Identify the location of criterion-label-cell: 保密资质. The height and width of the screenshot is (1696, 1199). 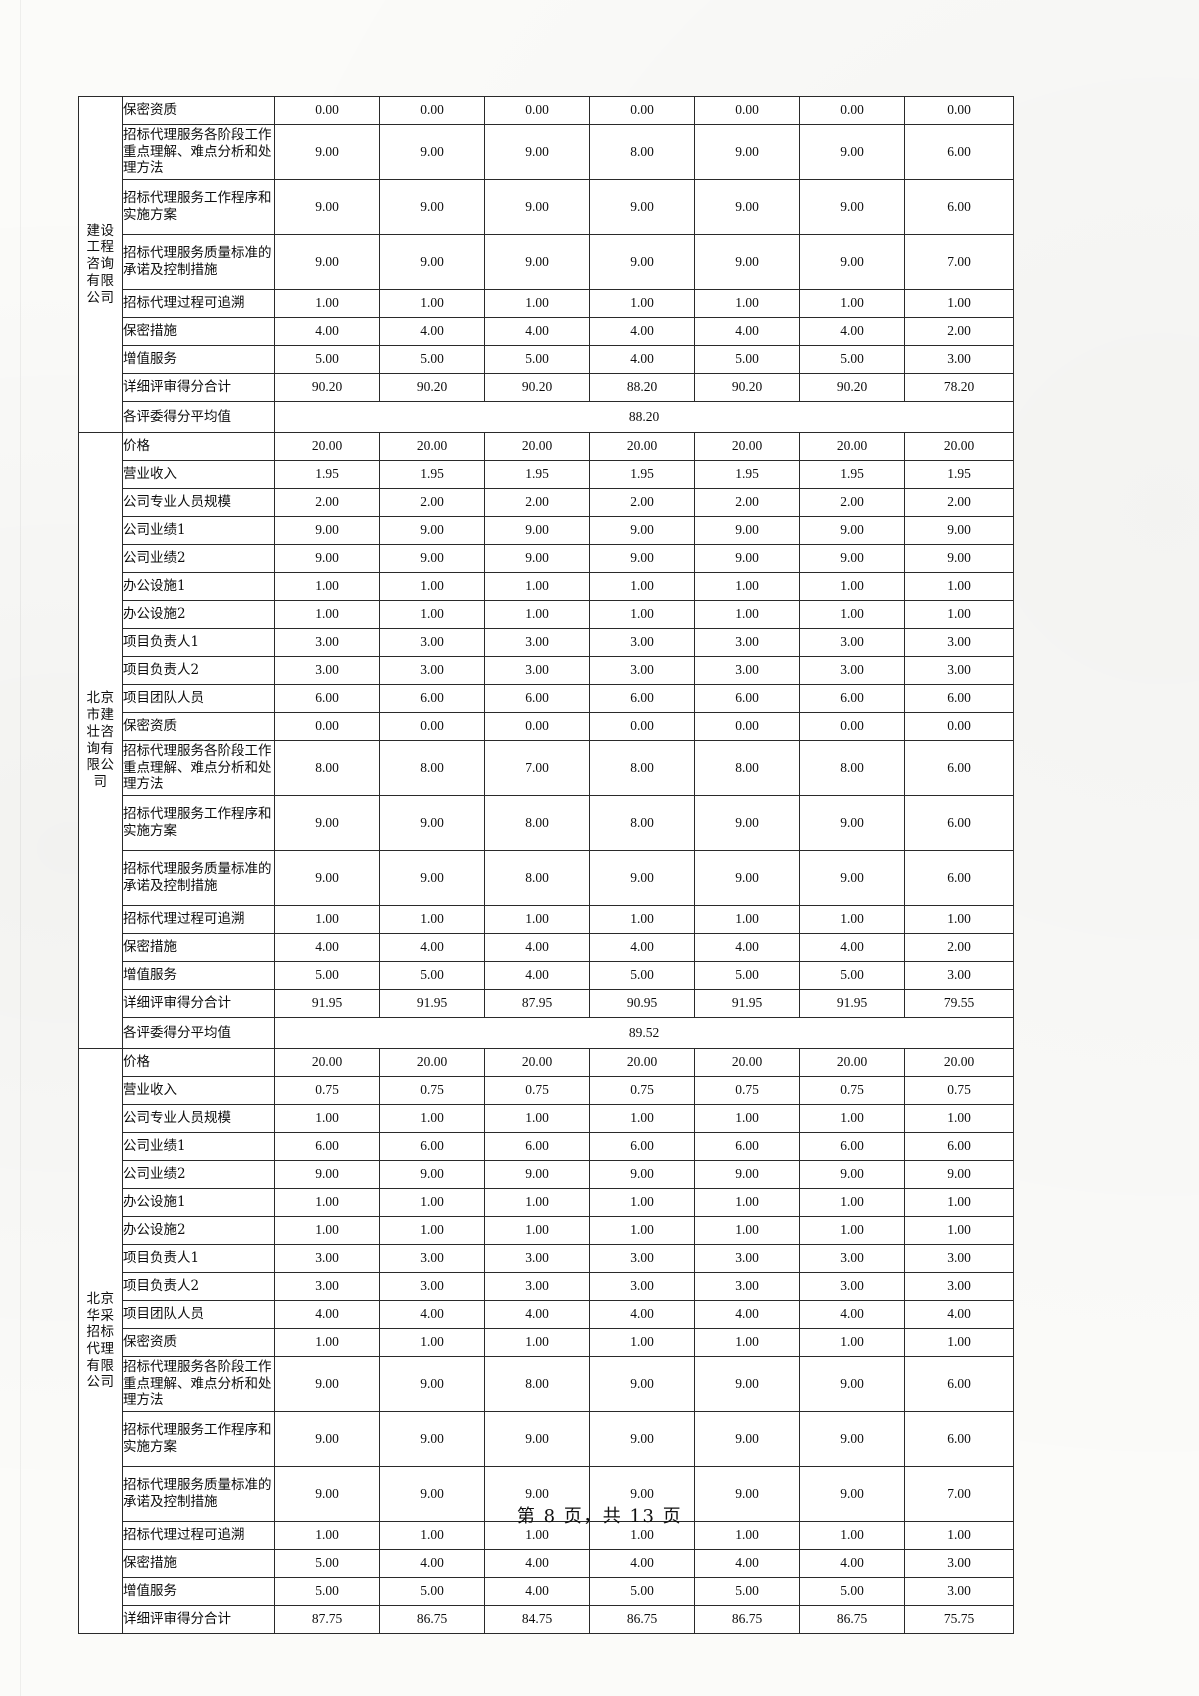
(198, 110).